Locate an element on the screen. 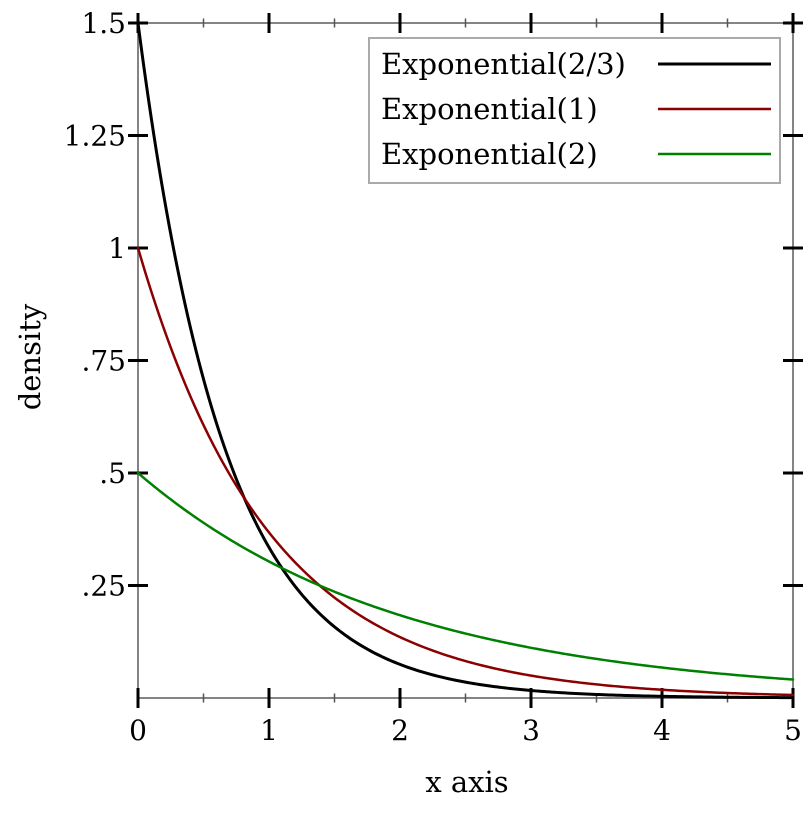  legend-label: Exponential(2/3) is located at coordinates (503, 64).